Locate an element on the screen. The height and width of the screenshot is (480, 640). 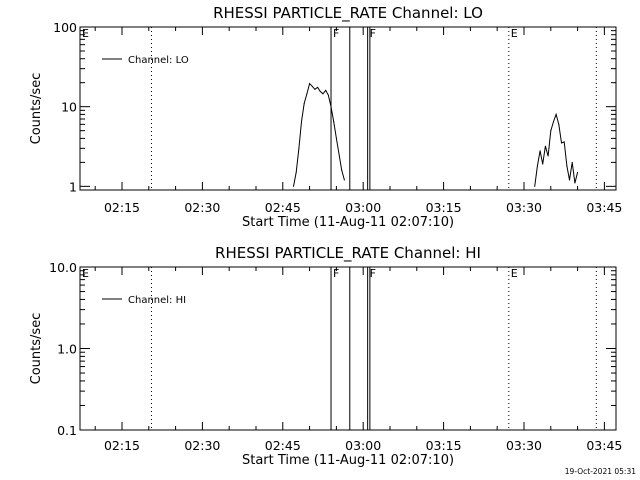
chart-title: RHESSI PARTICLE_RATE Channel: LO is located at coordinates (348, 13).